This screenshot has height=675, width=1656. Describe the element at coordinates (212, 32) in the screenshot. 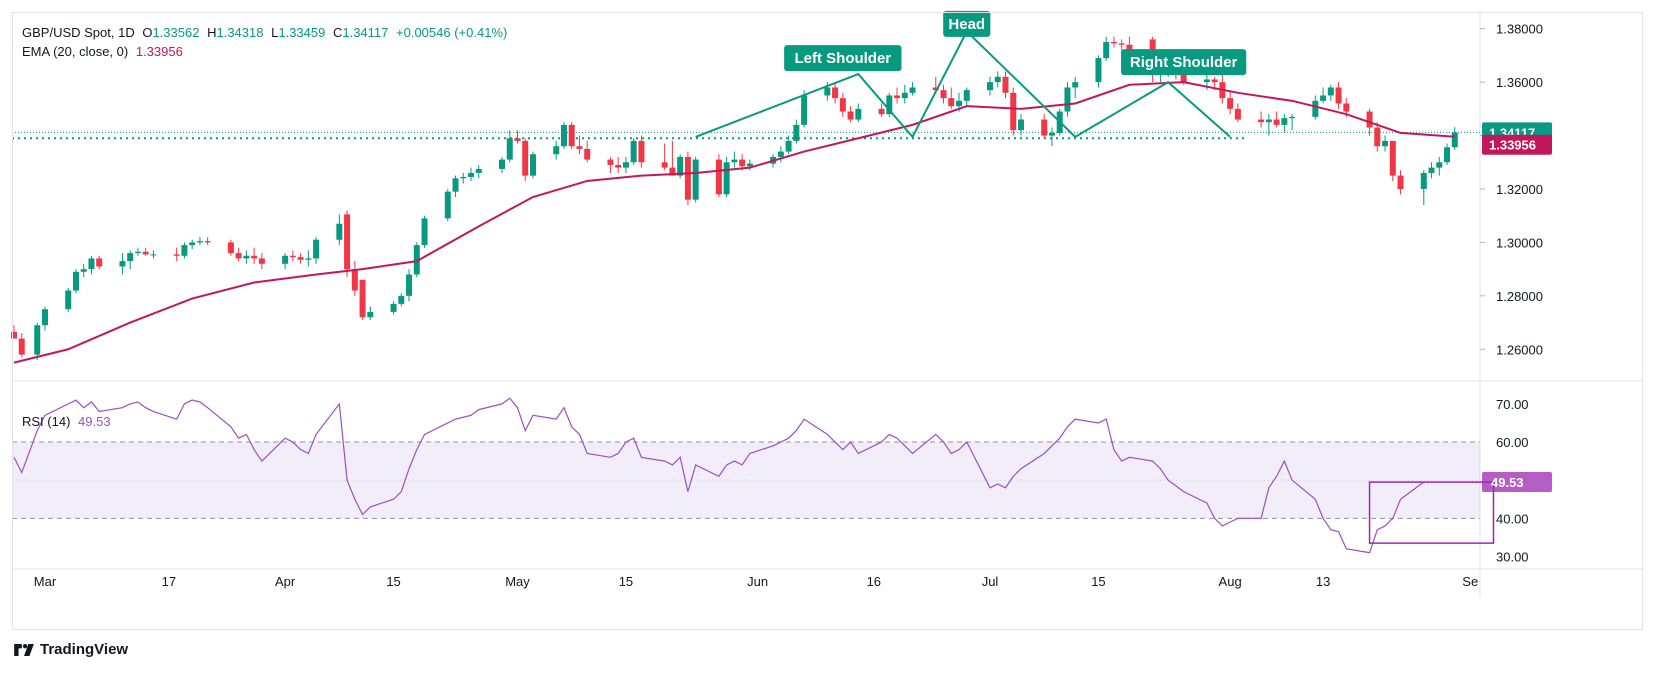

I see `high-label: H` at that location.